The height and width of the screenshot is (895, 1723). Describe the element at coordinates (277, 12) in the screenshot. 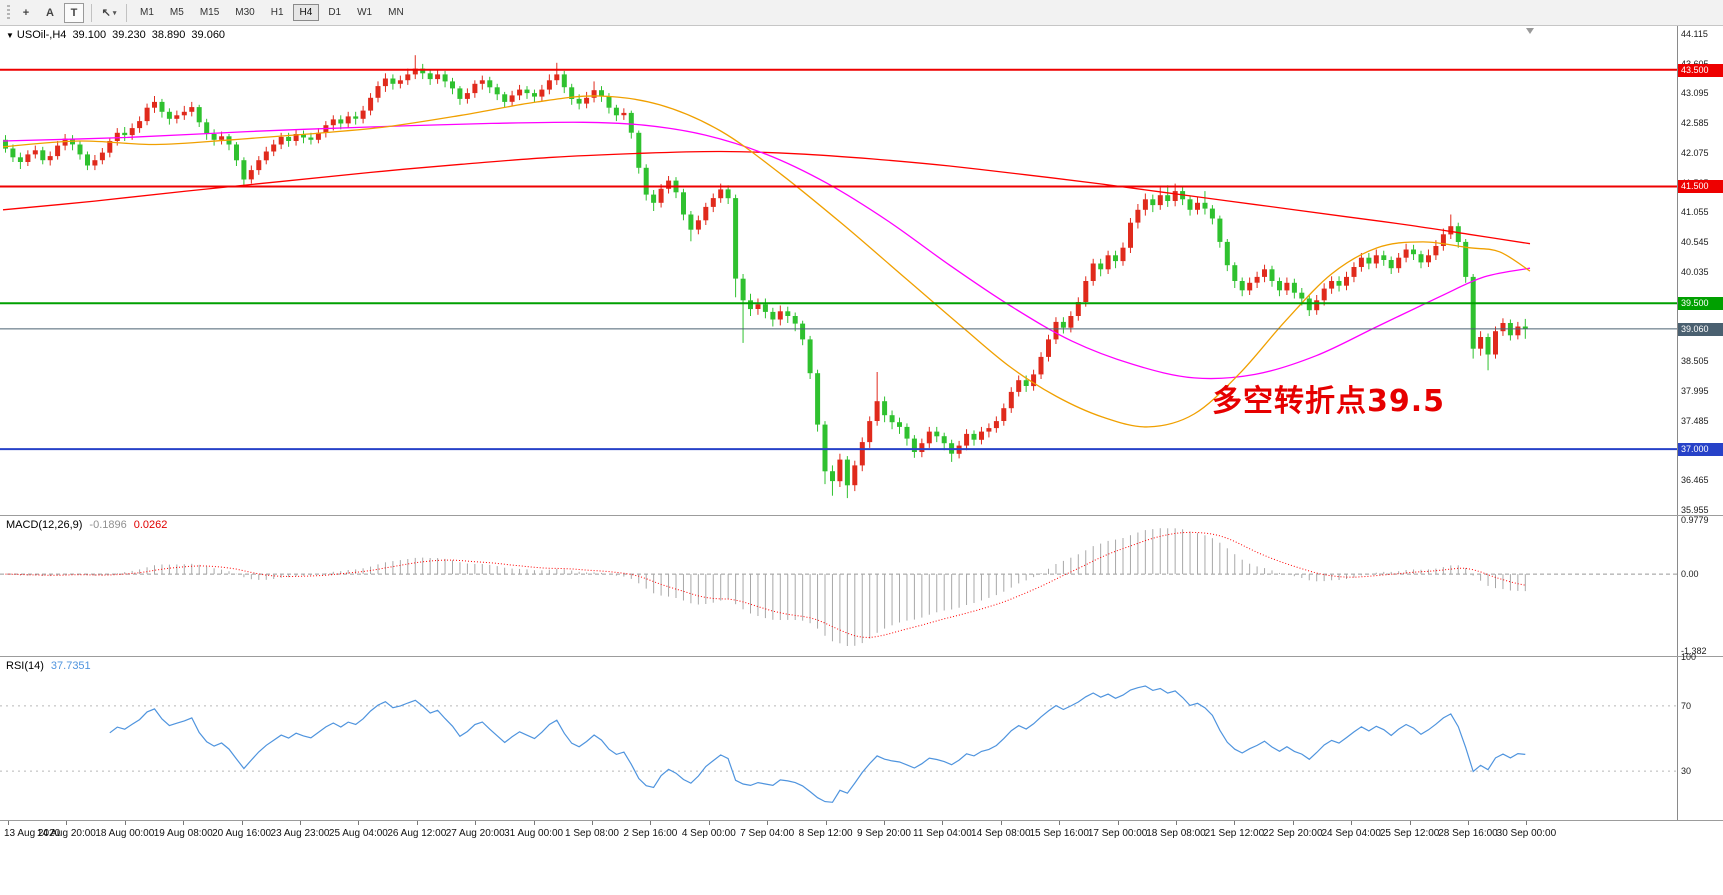

I see `timeframe-button-h1: H1` at that location.